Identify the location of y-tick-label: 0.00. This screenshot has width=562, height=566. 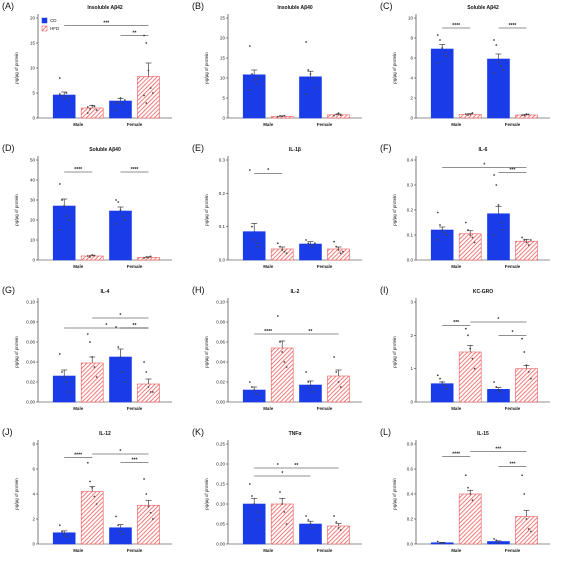
(30, 402).